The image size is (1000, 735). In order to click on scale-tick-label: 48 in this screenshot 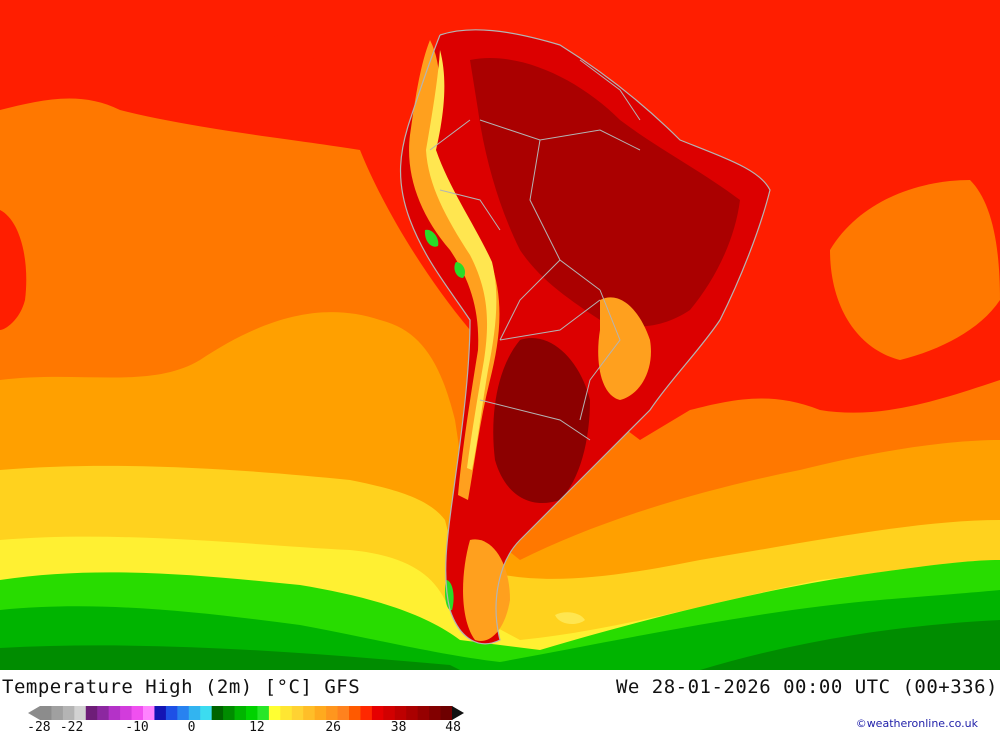, I will do `click(453, 727)`.